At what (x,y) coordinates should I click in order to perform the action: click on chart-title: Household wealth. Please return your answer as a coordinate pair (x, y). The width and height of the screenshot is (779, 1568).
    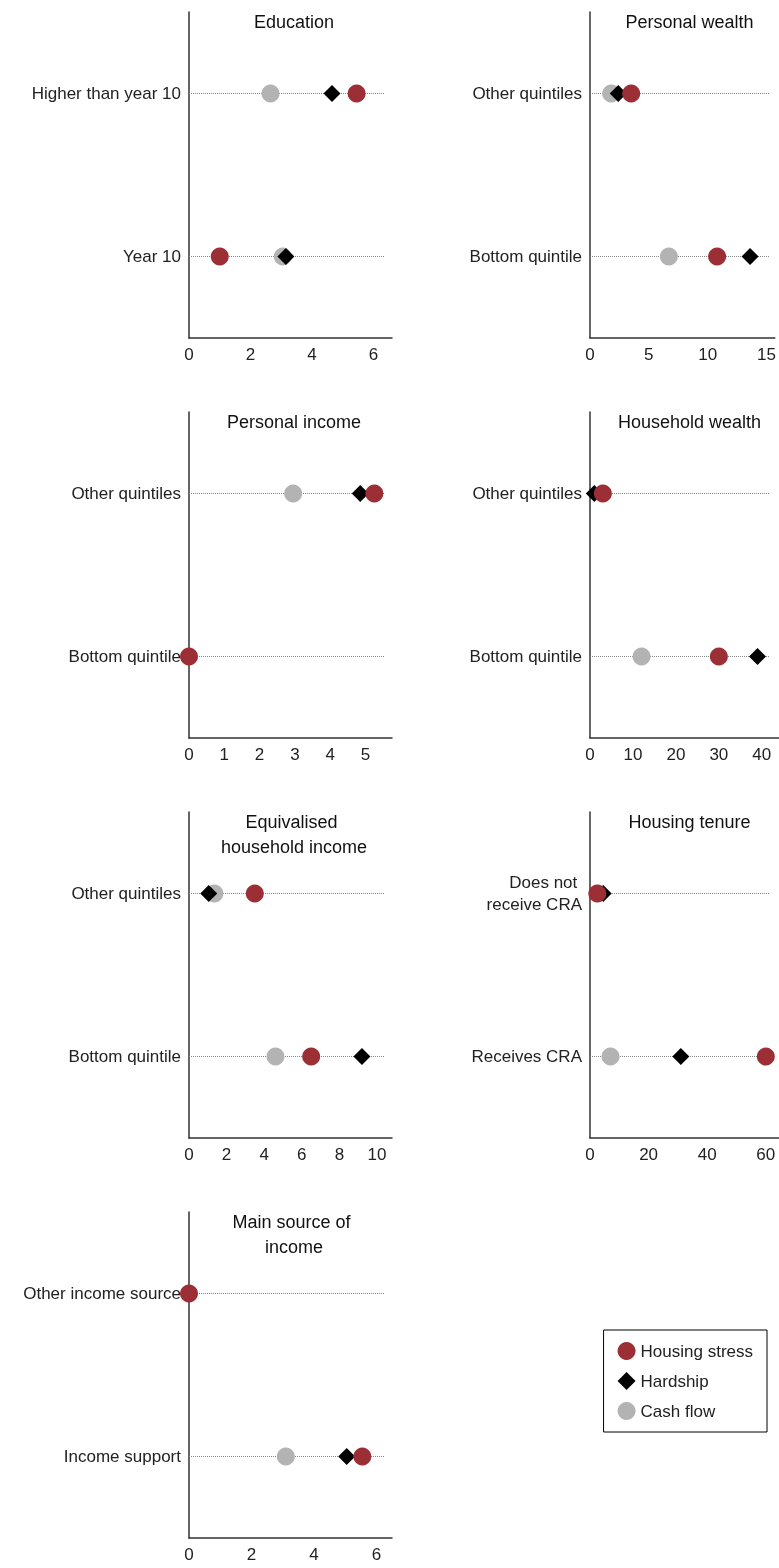
    Looking at the image, I should click on (689, 421).